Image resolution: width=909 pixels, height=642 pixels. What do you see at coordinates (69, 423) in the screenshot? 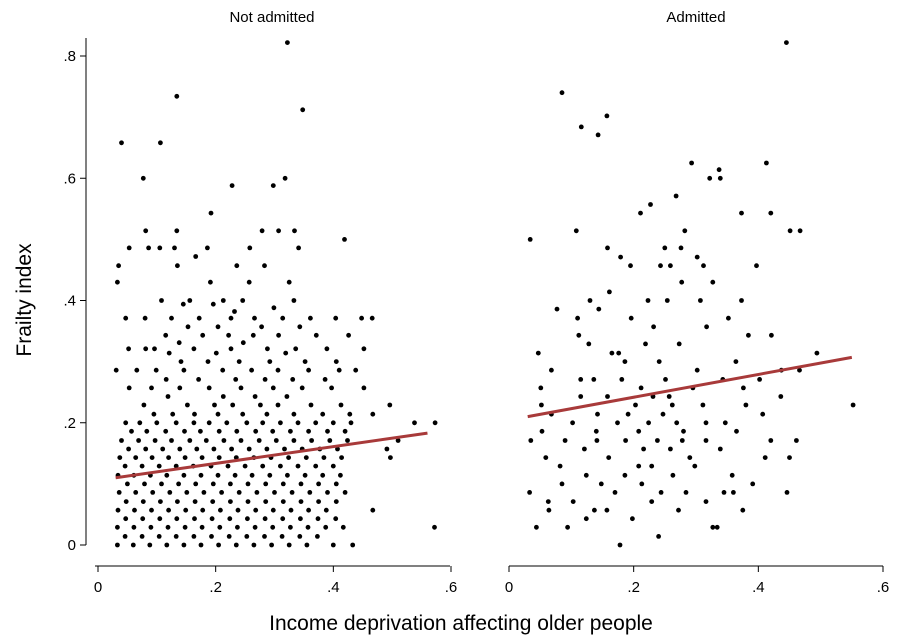
I see `y-tick-label: .2` at bounding box center [69, 423].